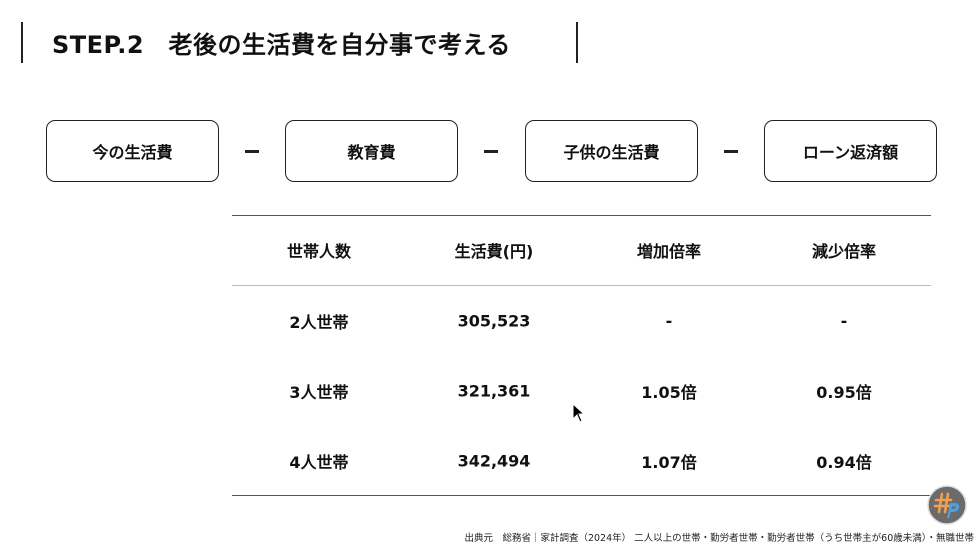  Describe the element at coordinates (844, 392) in the screenshot. I see `cell-decrease-rate: 0.95倍` at that location.